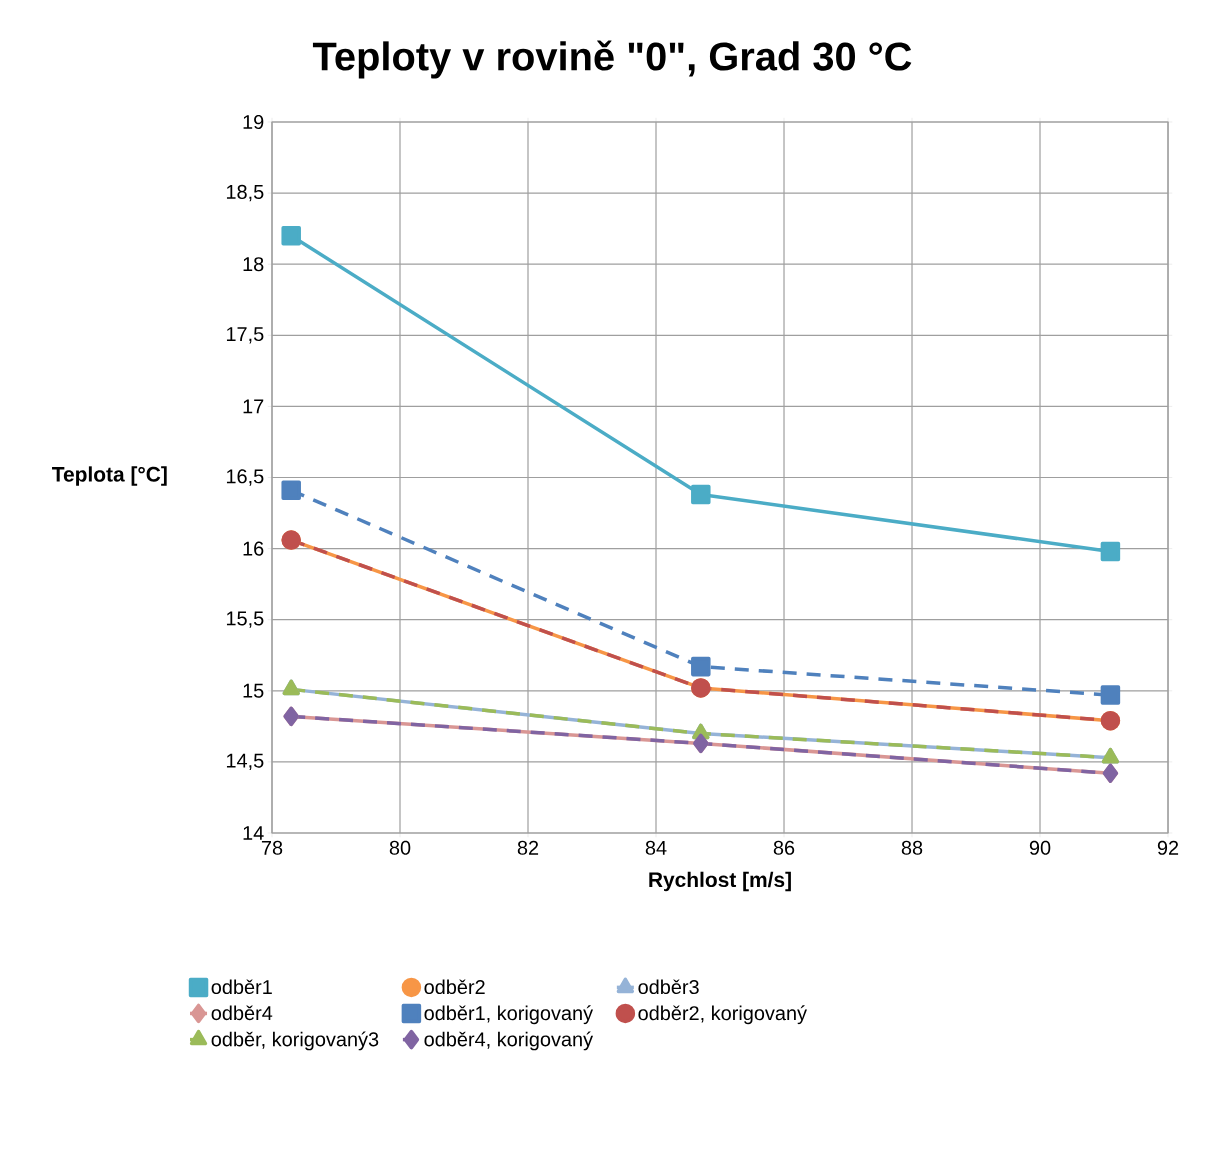  I want to click on x-tick-label: 92, so click(1168, 847).